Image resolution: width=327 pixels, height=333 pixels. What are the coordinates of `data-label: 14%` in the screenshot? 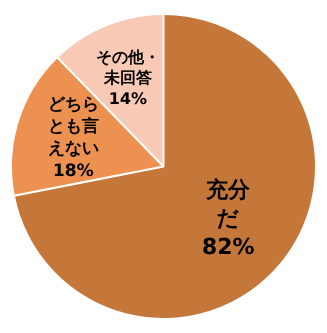 It's located at (128, 98).